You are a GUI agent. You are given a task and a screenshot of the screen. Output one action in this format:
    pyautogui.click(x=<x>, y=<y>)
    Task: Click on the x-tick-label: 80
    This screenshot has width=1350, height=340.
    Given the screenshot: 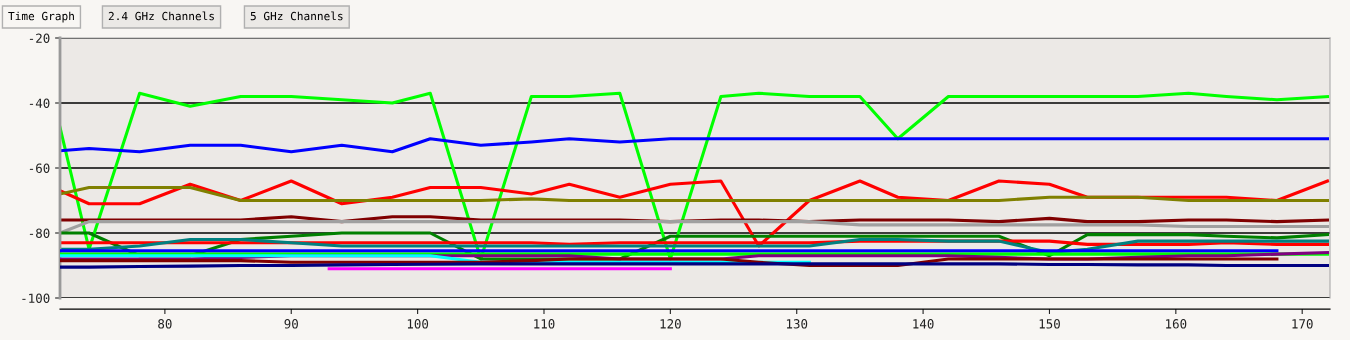 What is the action you would take?
    pyautogui.click(x=165, y=324)
    